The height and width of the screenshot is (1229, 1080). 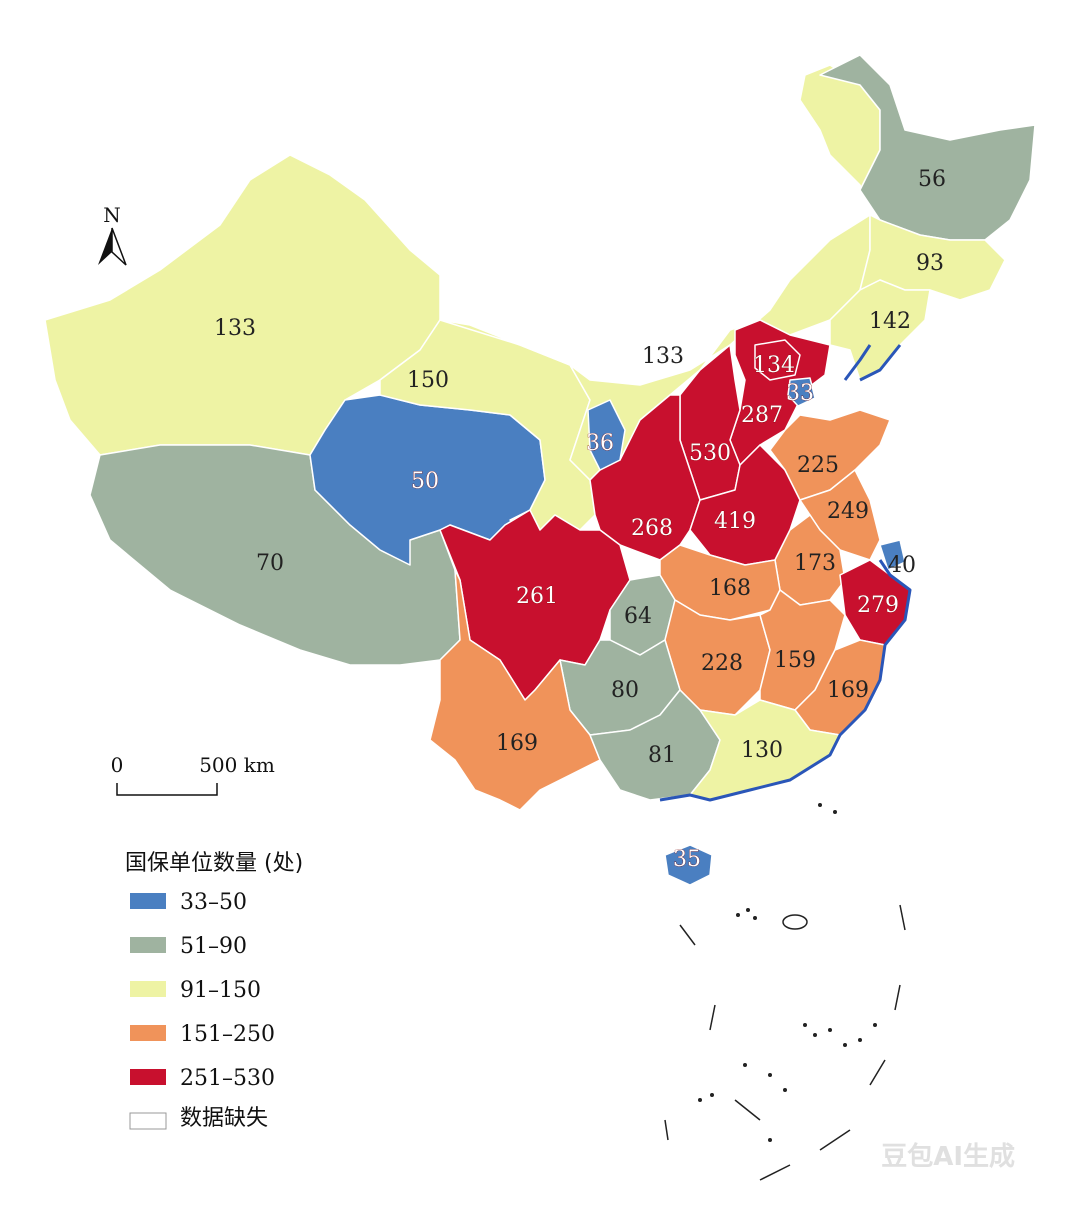 What do you see at coordinates (815, 563) in the screenshot?
I see `value-label: 173` at bounding box center [815, 563].